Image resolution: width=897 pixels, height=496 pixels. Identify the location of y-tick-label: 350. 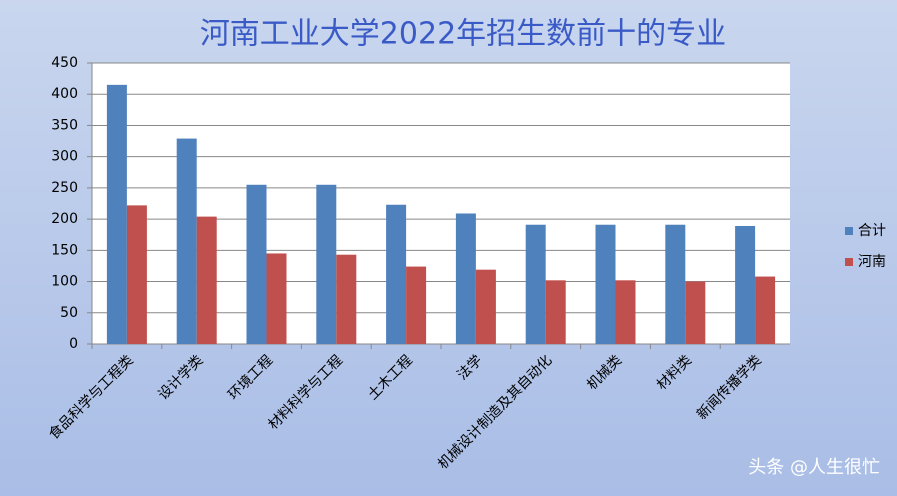
(64, 125).